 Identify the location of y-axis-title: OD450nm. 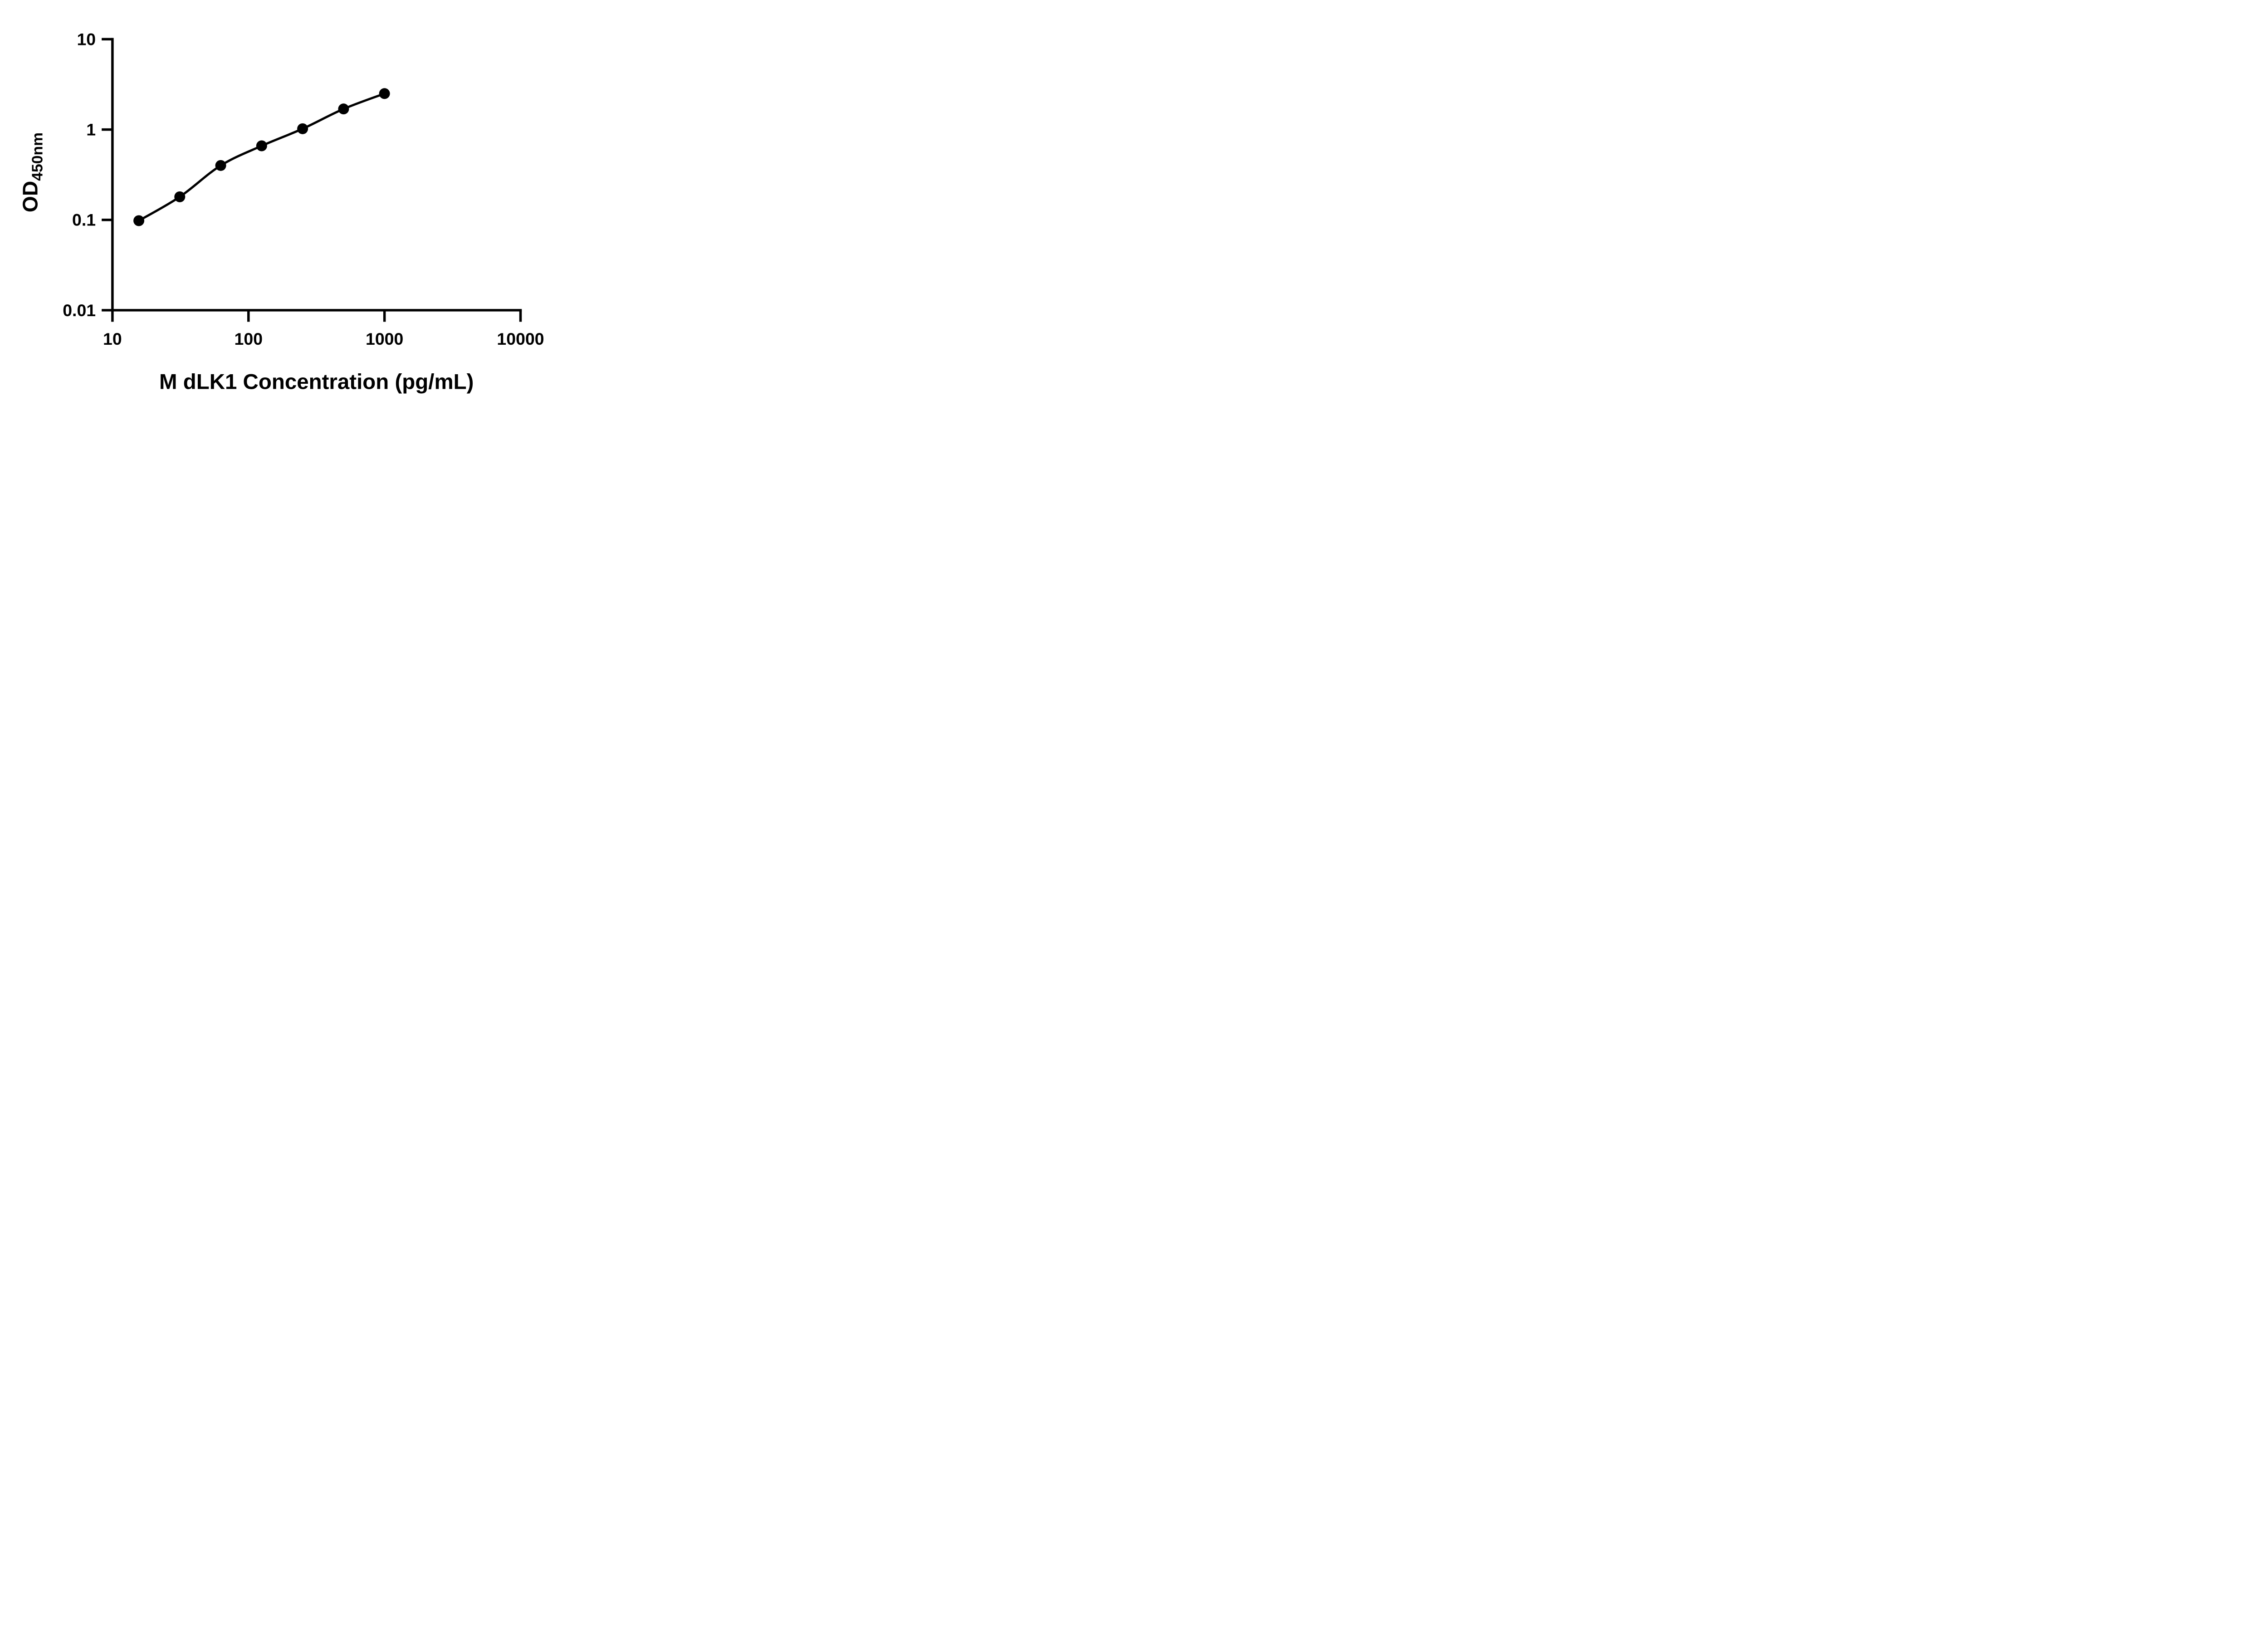
(32, 172).